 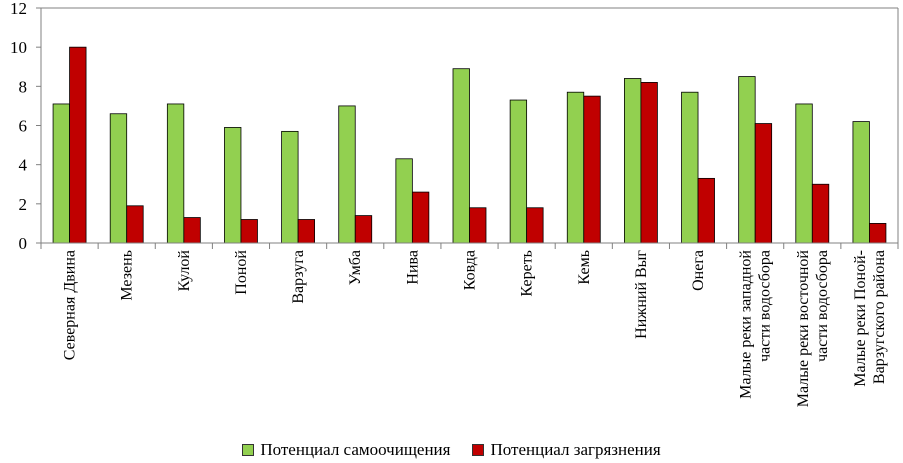 I want to click on y-tick-label: 10, so click(x=18, y=47).